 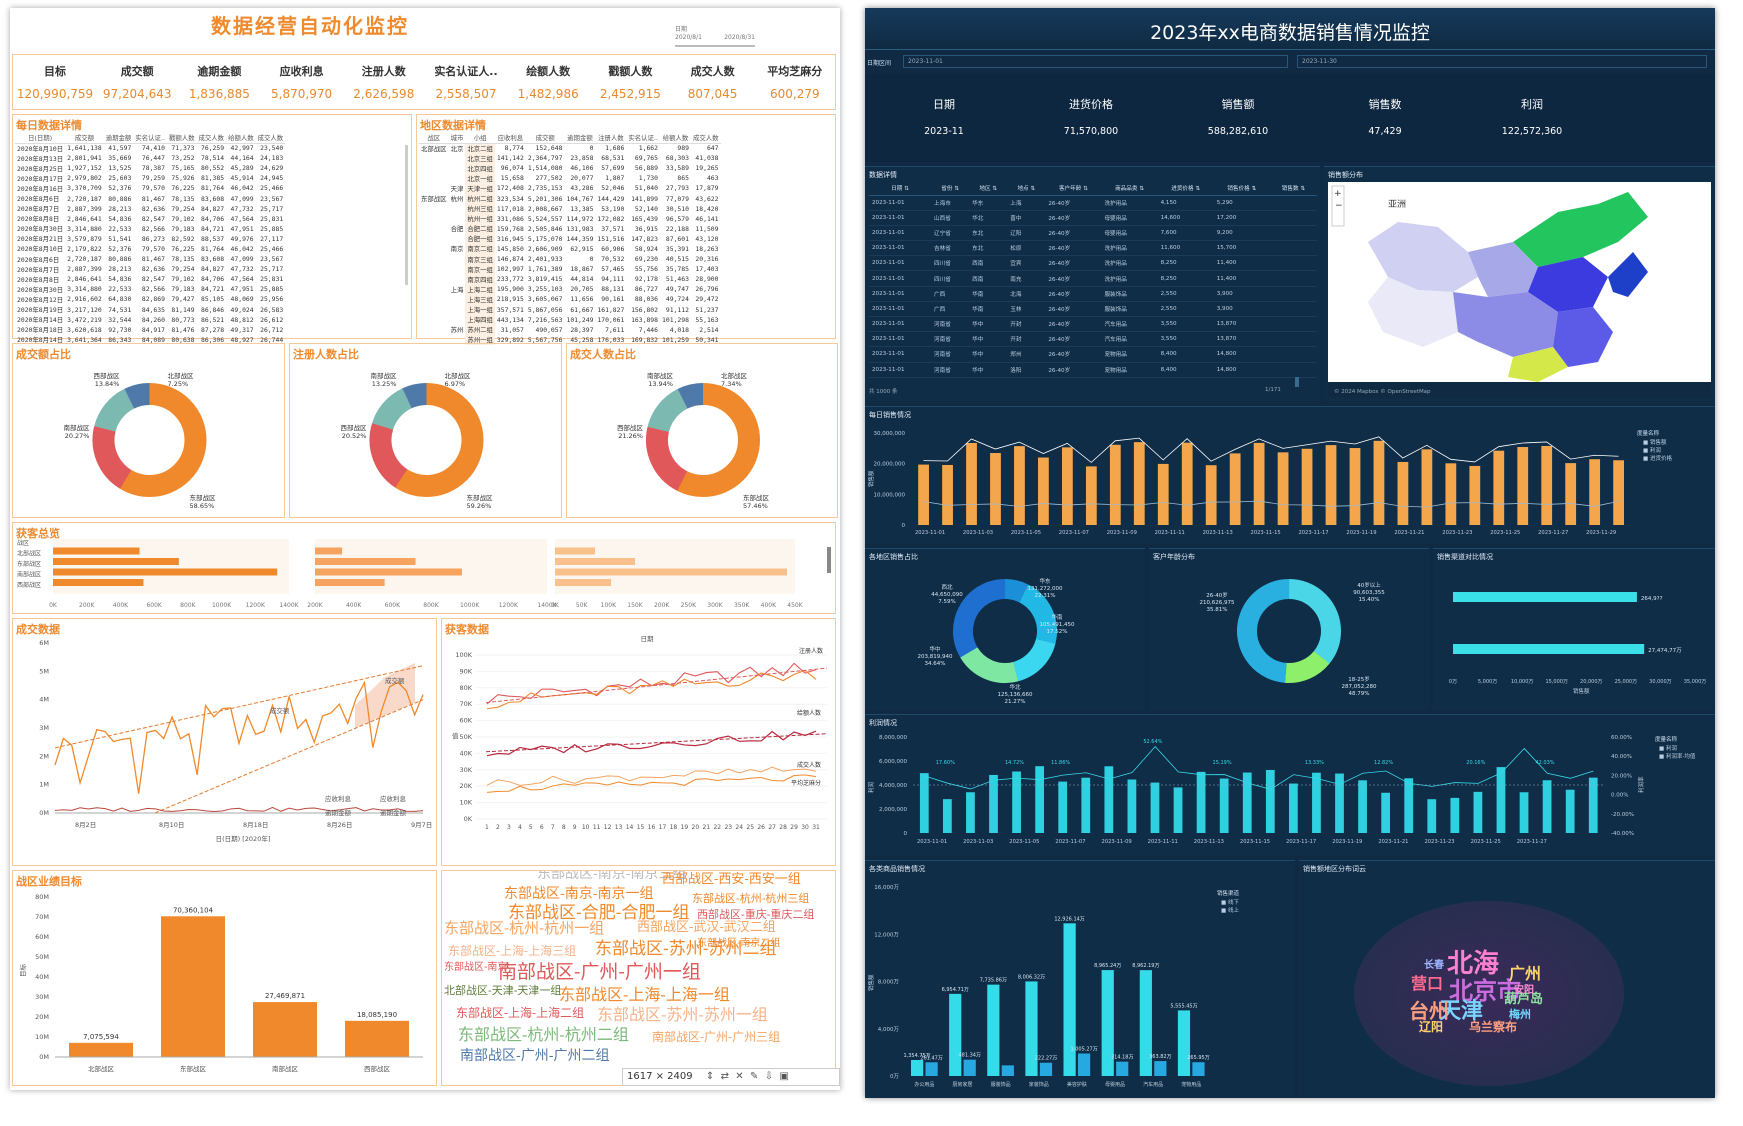 What do you see at coordinates (1549, 649) in the screenshot?
I see `channel-bar` at bounding box center [1549, 649].